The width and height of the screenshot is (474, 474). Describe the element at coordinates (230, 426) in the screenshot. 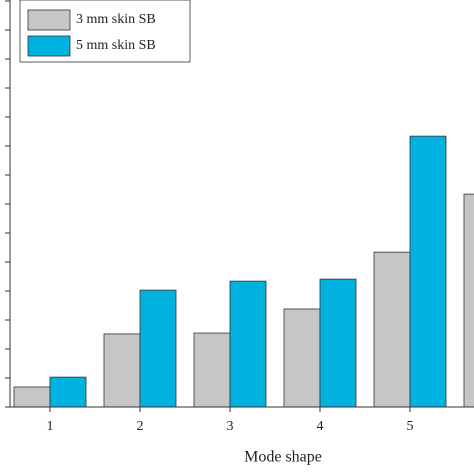

I see `x-tick-label: 3` at that location.